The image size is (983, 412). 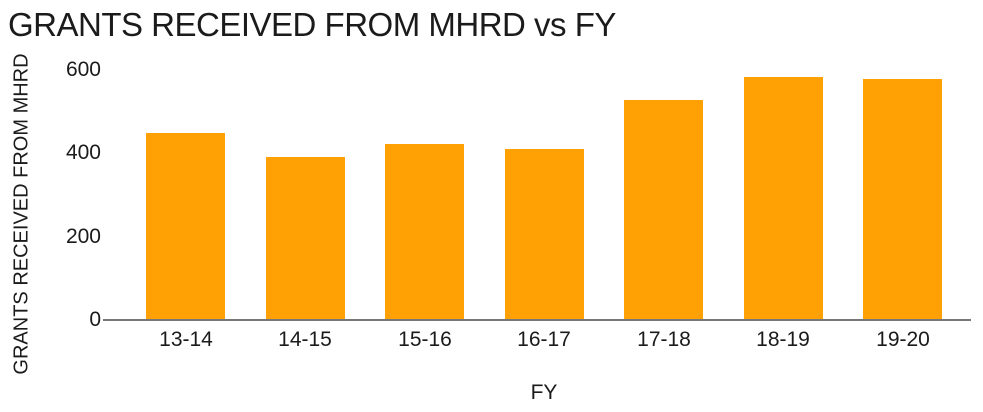 I want to click on y-tick-label: 400, so click(x=83, y=153).